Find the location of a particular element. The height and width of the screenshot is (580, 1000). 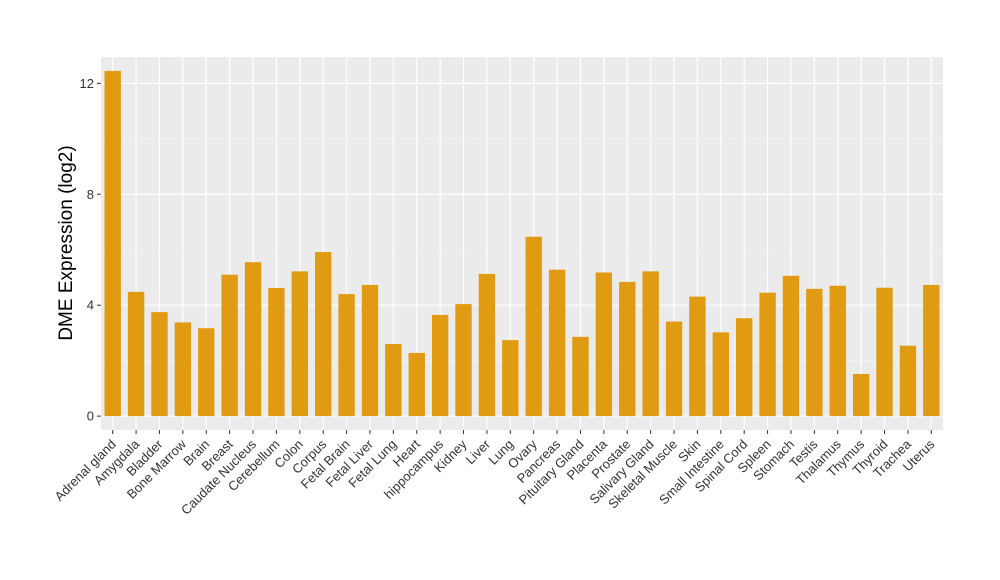

bar-placenta is located at coordinates (604, 344).